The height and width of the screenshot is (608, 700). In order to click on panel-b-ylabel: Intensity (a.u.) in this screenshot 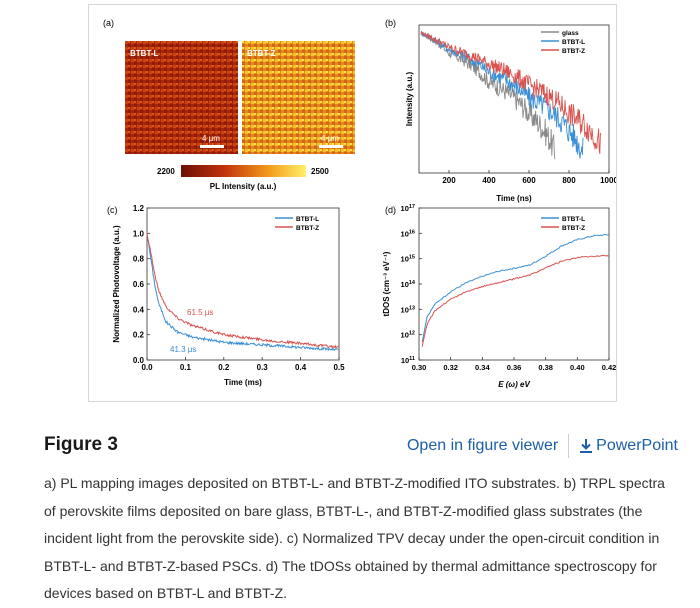, I will do `click(409, 99)`.